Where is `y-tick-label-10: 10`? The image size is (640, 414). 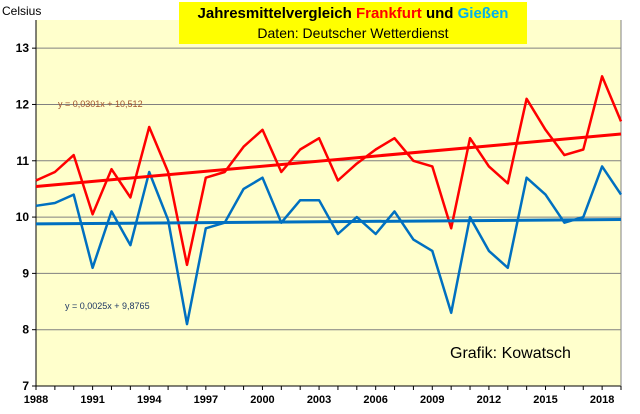 y-tick-label-10: 10 is located at coordinates (23, 217).